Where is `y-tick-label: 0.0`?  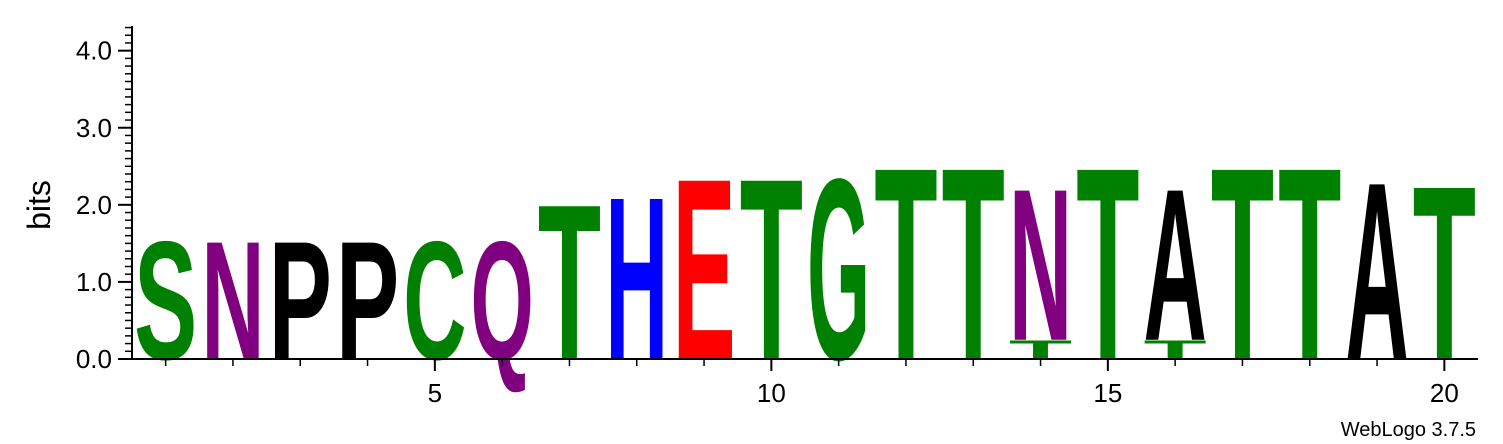
y-tick-label: 0.0 is located at coordinates (94, 359).